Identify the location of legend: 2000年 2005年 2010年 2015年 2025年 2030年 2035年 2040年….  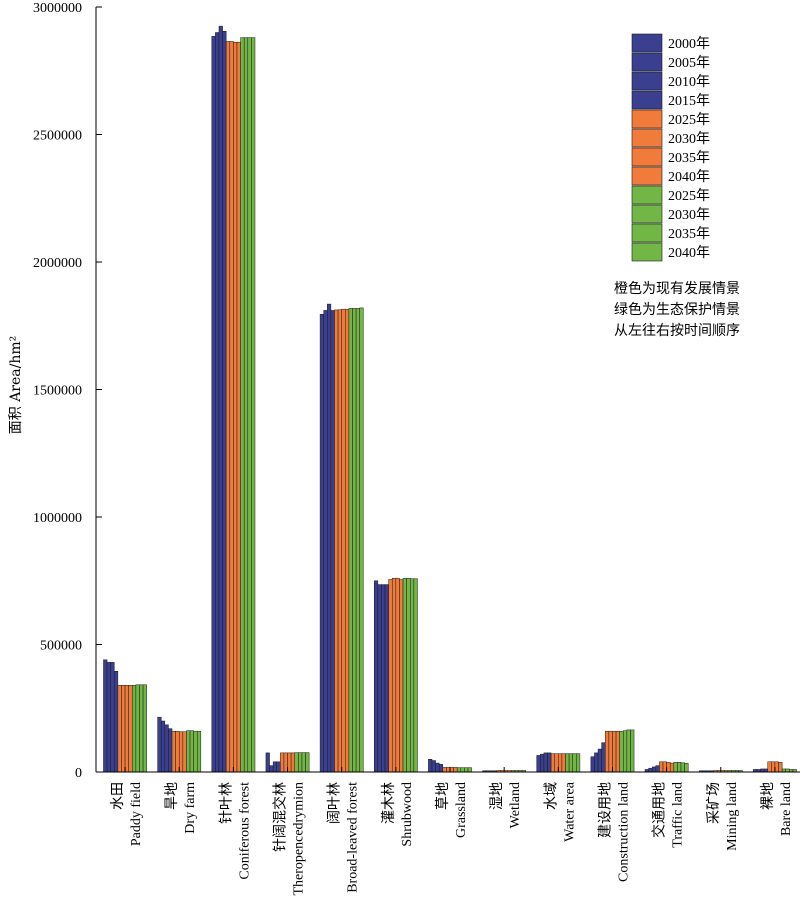
(670, 147).